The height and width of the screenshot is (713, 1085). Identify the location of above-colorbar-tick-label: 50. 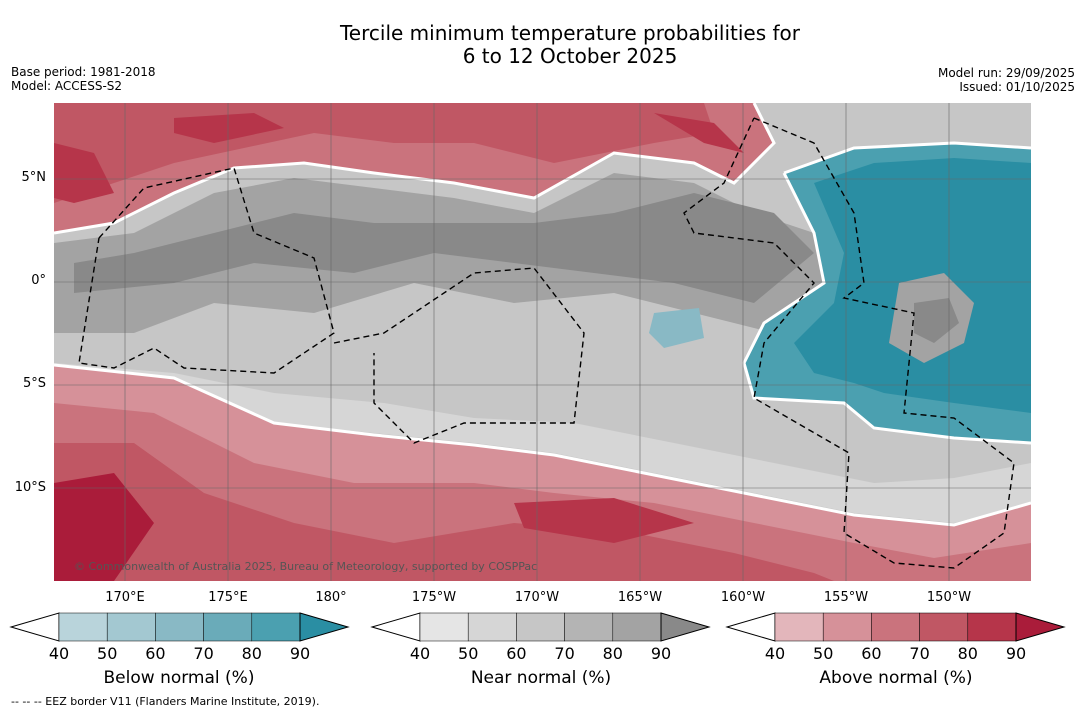
(823, 653).